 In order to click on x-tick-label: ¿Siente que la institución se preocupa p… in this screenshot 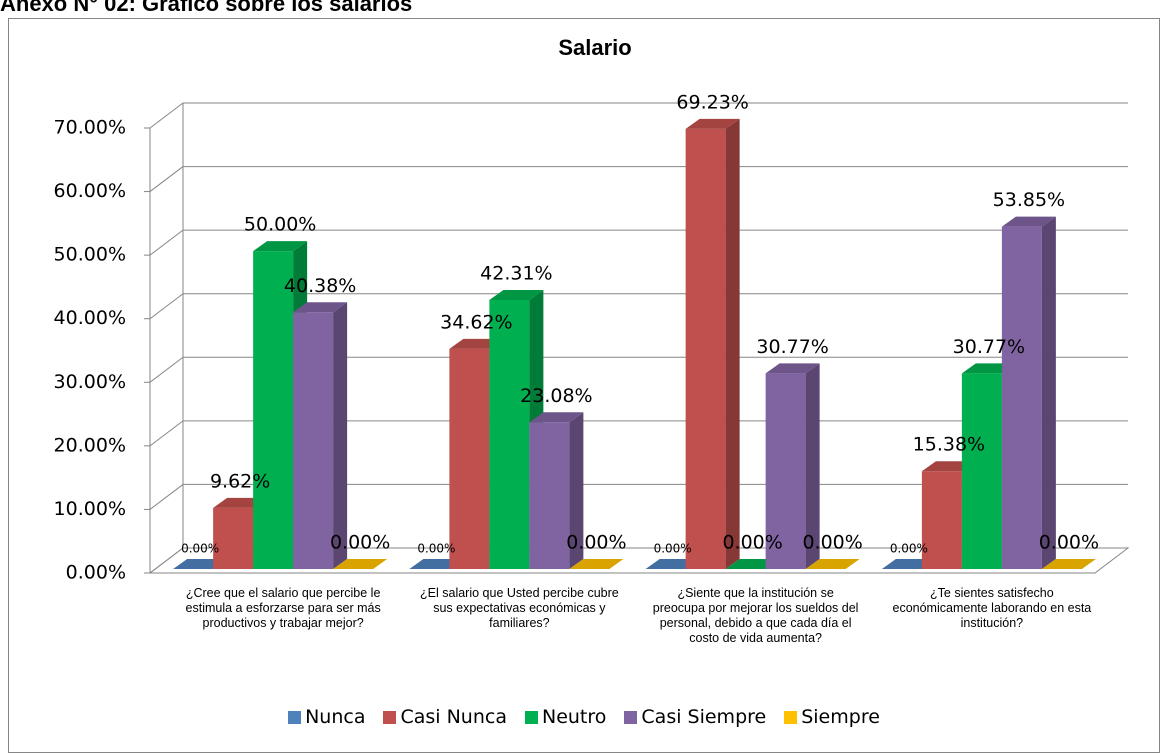, I will do `click(755, 615)`.